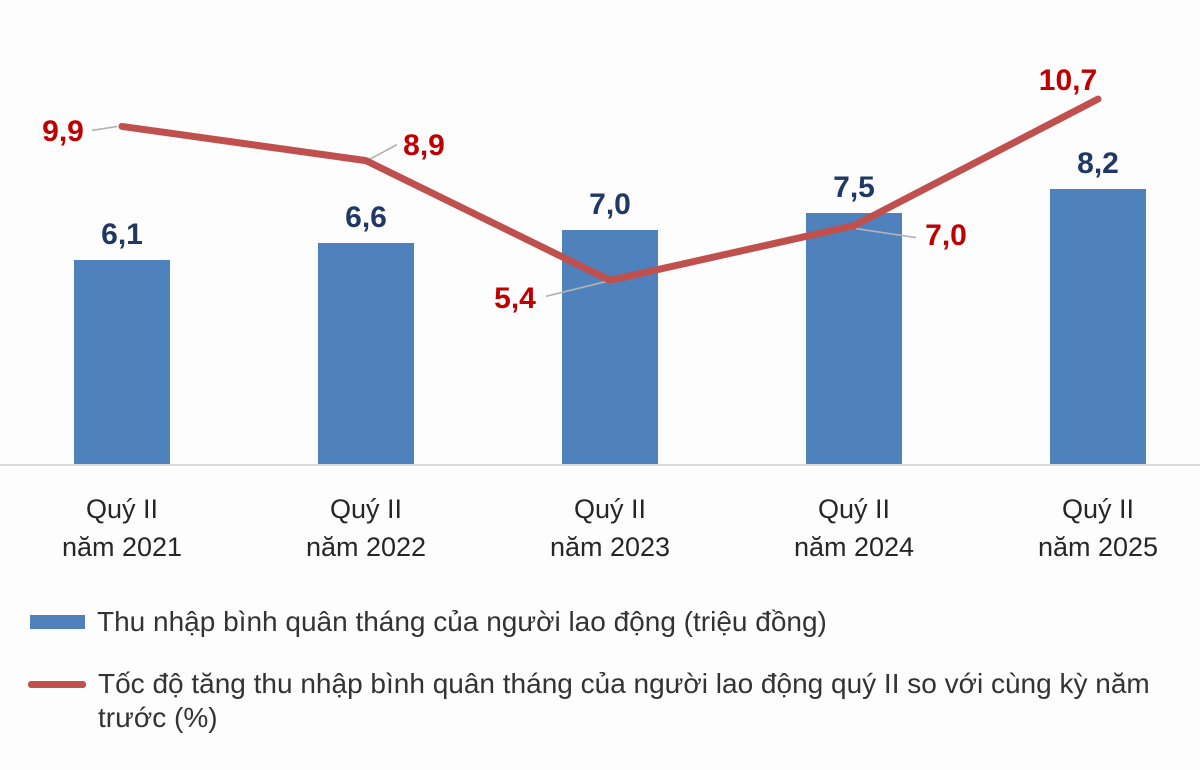 This screenshot has width=1200, height=770. What do you see at coordinates (1098, 547) in the screenshot?
I see `x-axis-label-line: năm 2025` at bounding box center [1098, 547].